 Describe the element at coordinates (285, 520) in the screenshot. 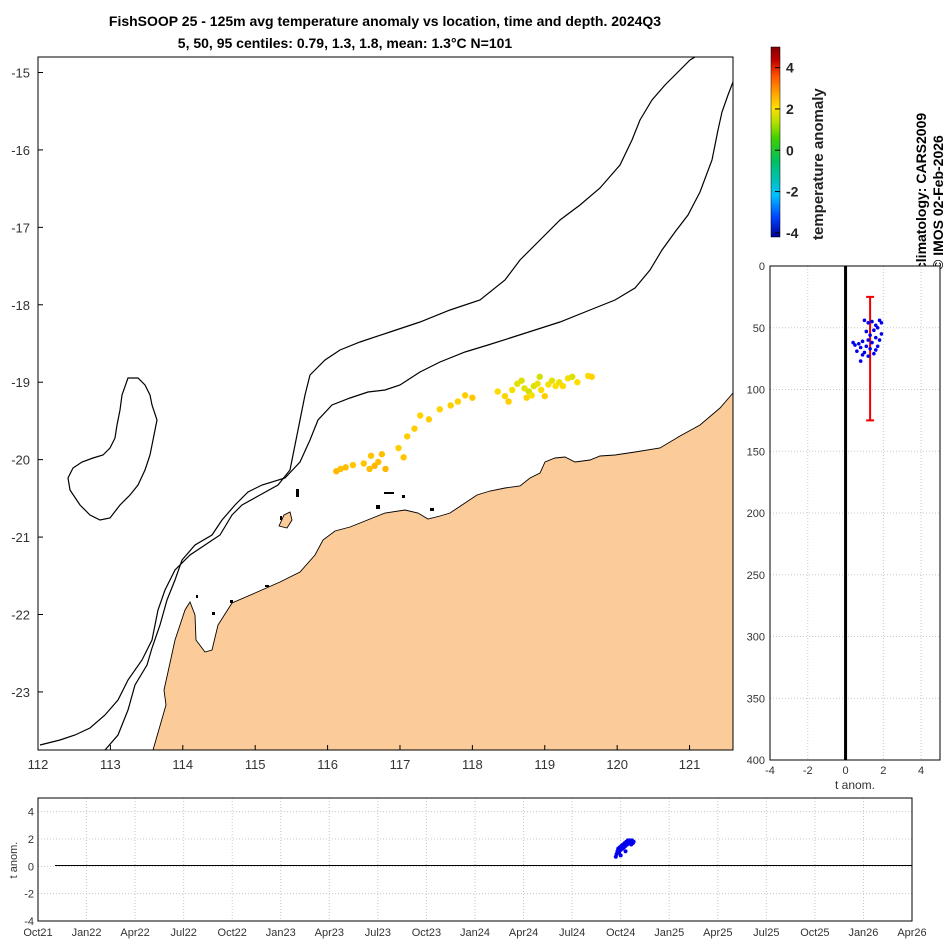

I see `island` at that location.